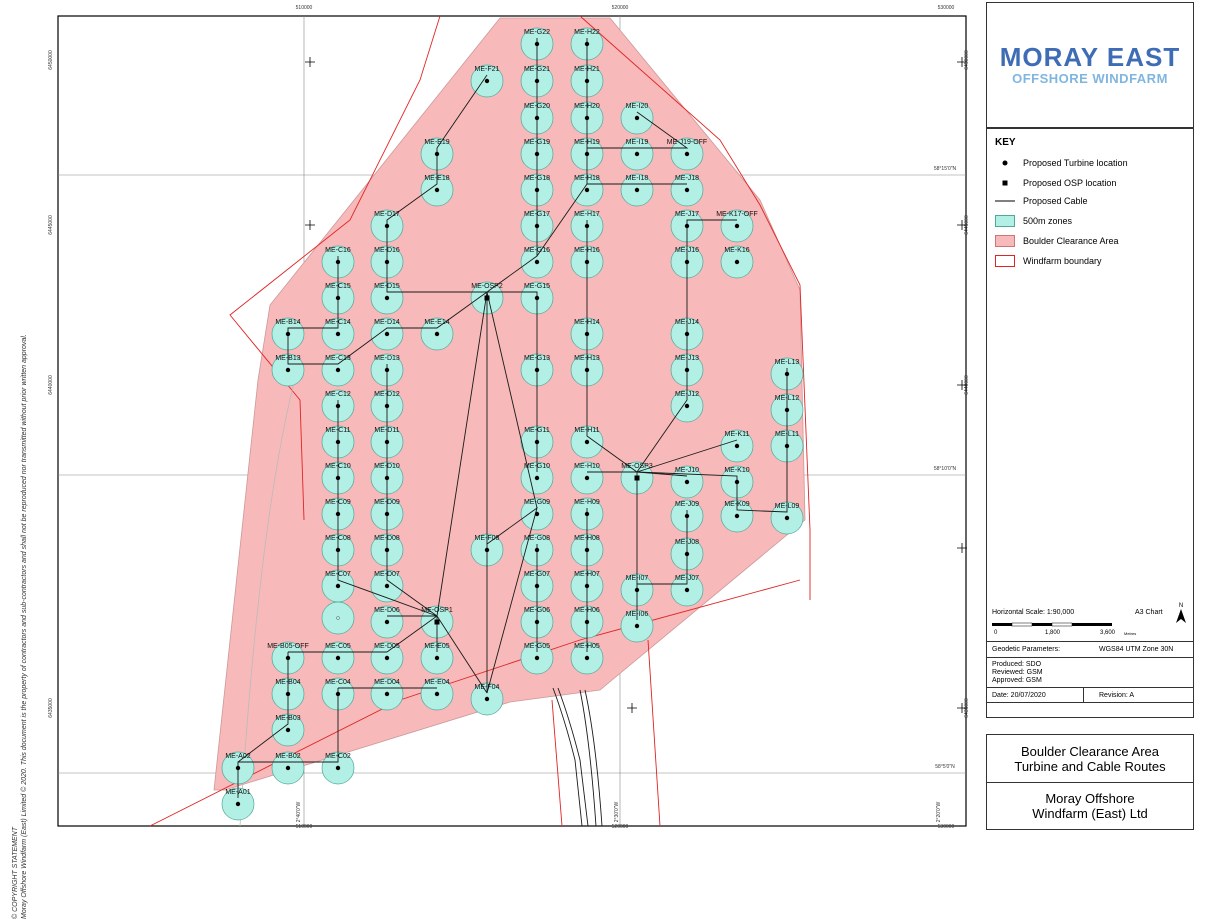 Image resolution: width=1206 pixels, height=919 pixels. What do you see at coordinates (737, 214) in the screenshot?
I see `turbine-label: ME-K17-OFF` at bounding box center [737, 214].